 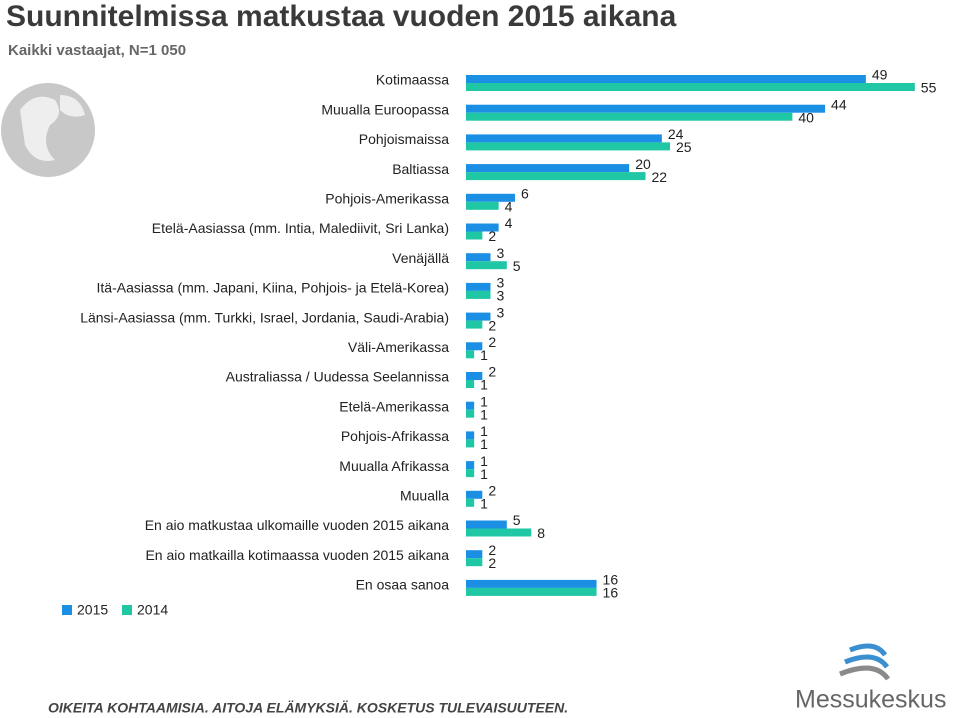 I want to click on value-label: 49, so click(x=880, y=75).